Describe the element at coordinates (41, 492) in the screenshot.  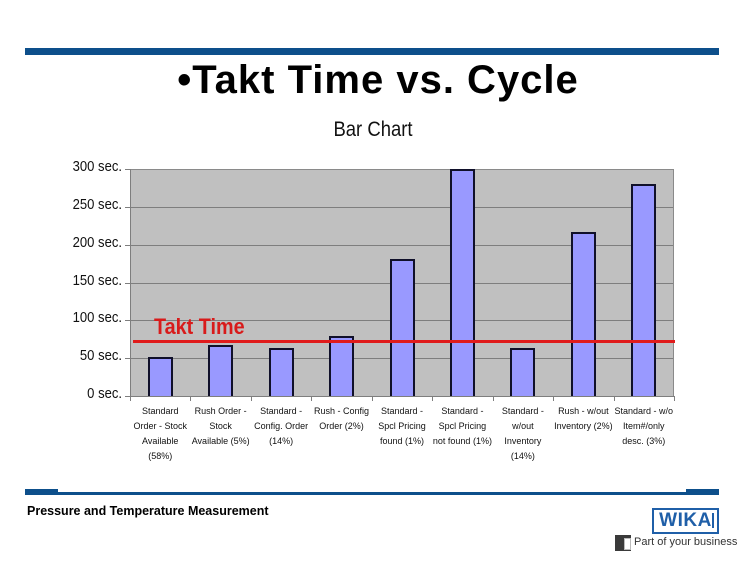
I see `footer-rule-cap-left` at that location.